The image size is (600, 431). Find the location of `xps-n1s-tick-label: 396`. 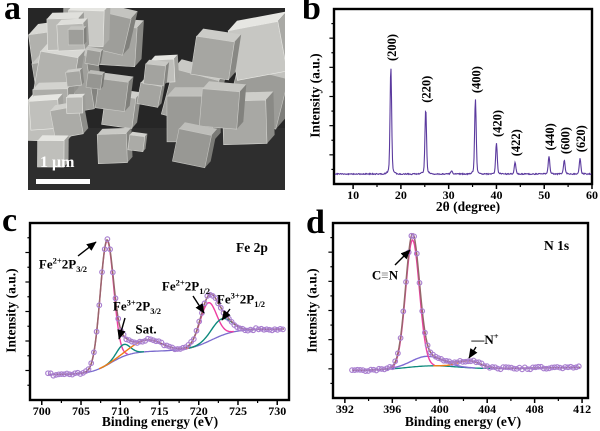

xps-n1s-tick-label: 396 is located at coordinates (392, 409).